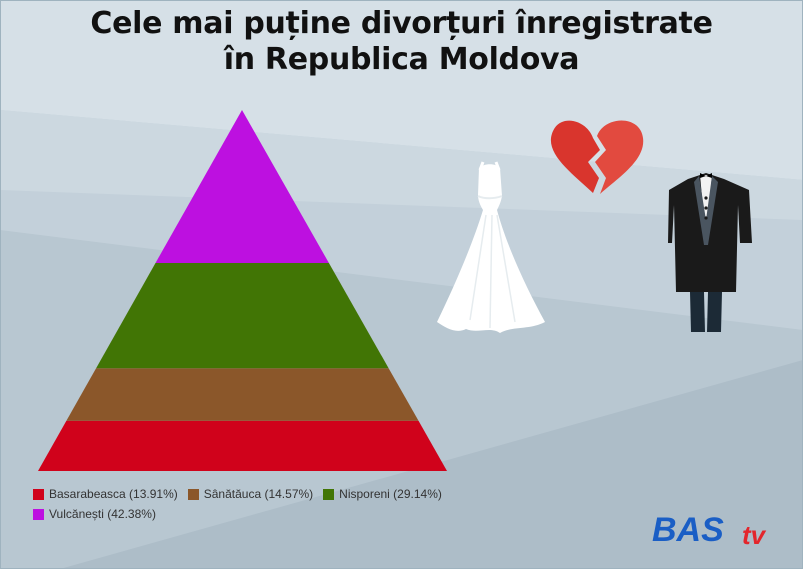  What do you see at coordinates (597, 157) in the screenshot?
I see `broken-heart-icon` at bounding box center [597, 157].